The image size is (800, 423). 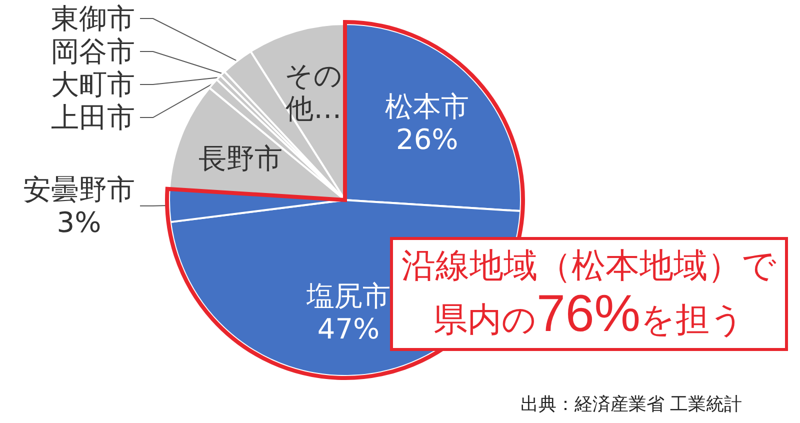 What do you see at coordinates (348, 329) in the screenshot?
I see `data-label: 47%` at bounding box center [348, 329].